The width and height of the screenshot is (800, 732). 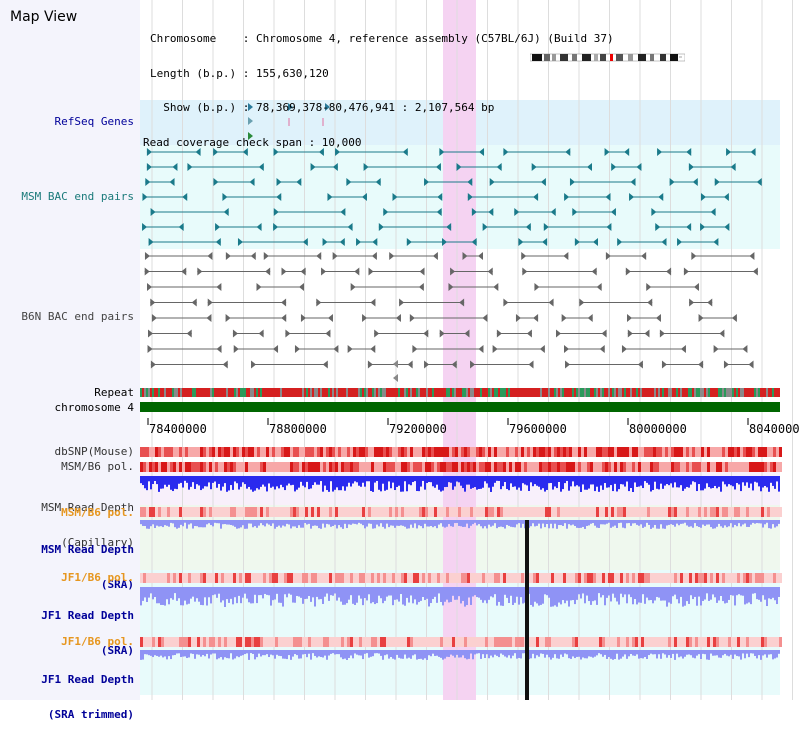 I want to click on b6n-bac-end-pairs-label: B6N BAC end pairs, so click(x=77, y=316).